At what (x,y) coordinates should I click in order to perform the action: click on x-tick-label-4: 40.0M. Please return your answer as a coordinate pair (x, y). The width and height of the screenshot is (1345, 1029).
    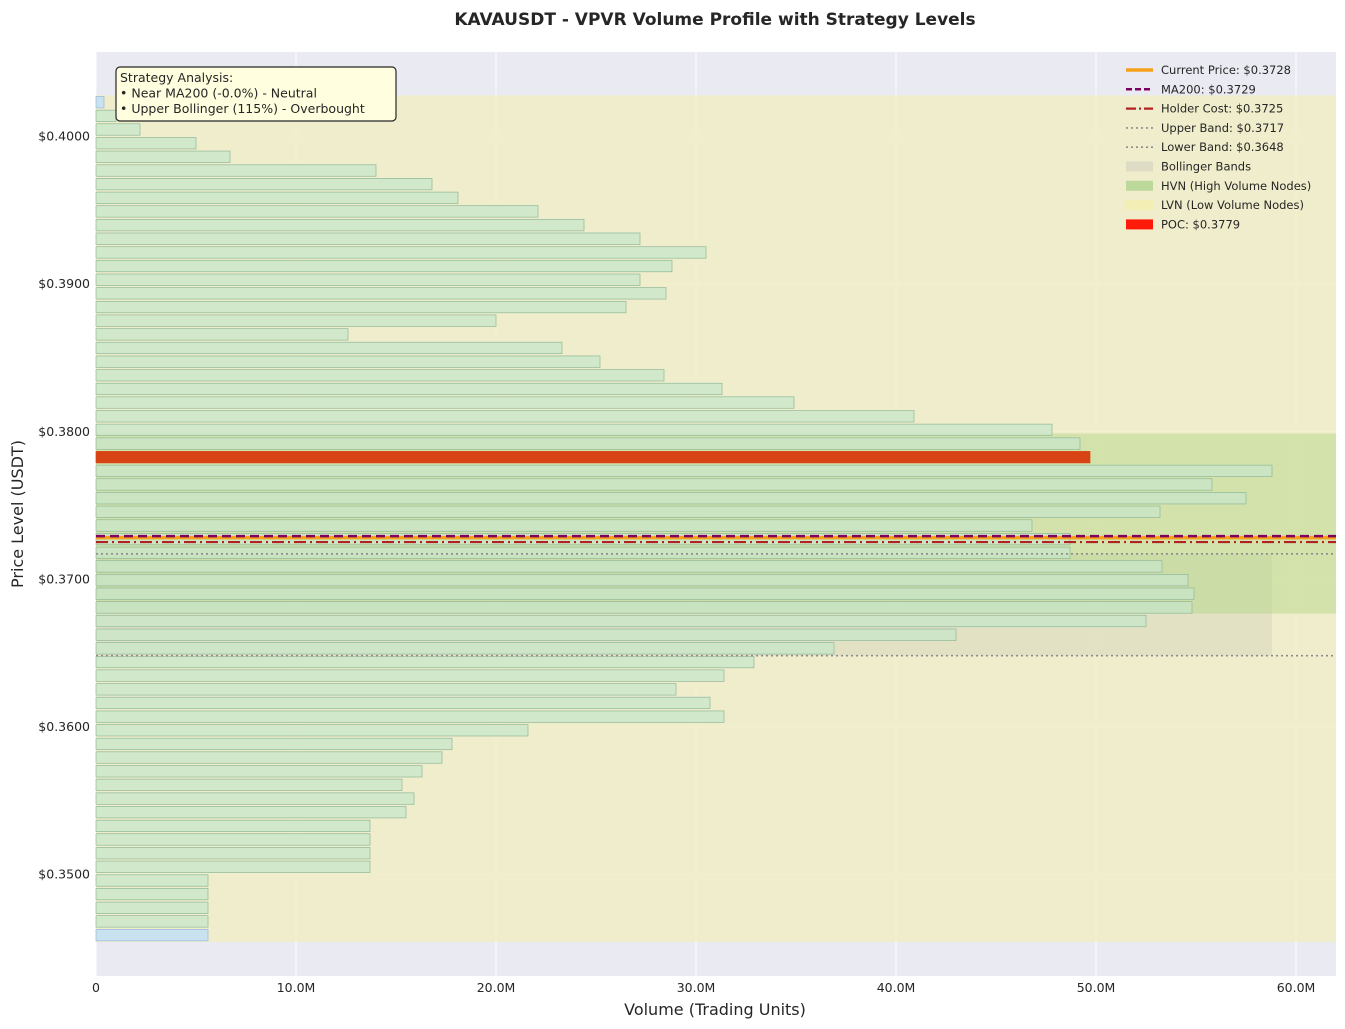
    Looking at the image, I should click on (896, 987).